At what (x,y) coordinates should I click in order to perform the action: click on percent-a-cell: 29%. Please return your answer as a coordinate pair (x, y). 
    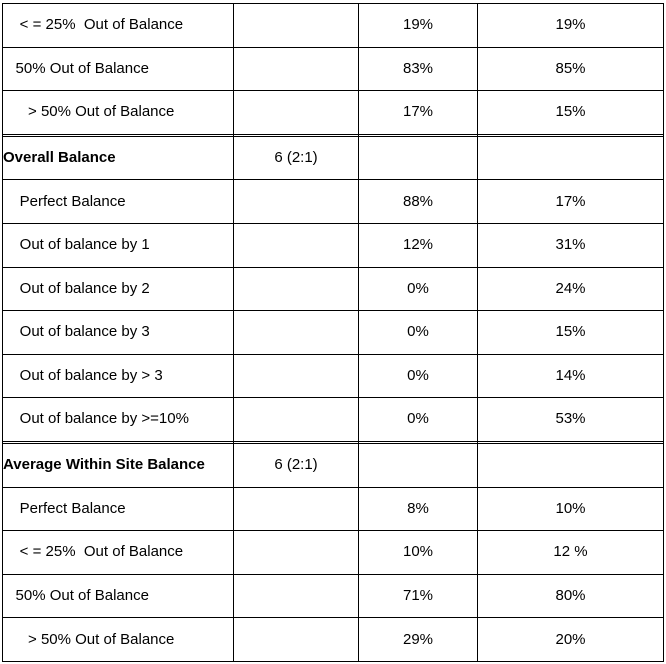
    Looking at the image, I should click on (418, 639).